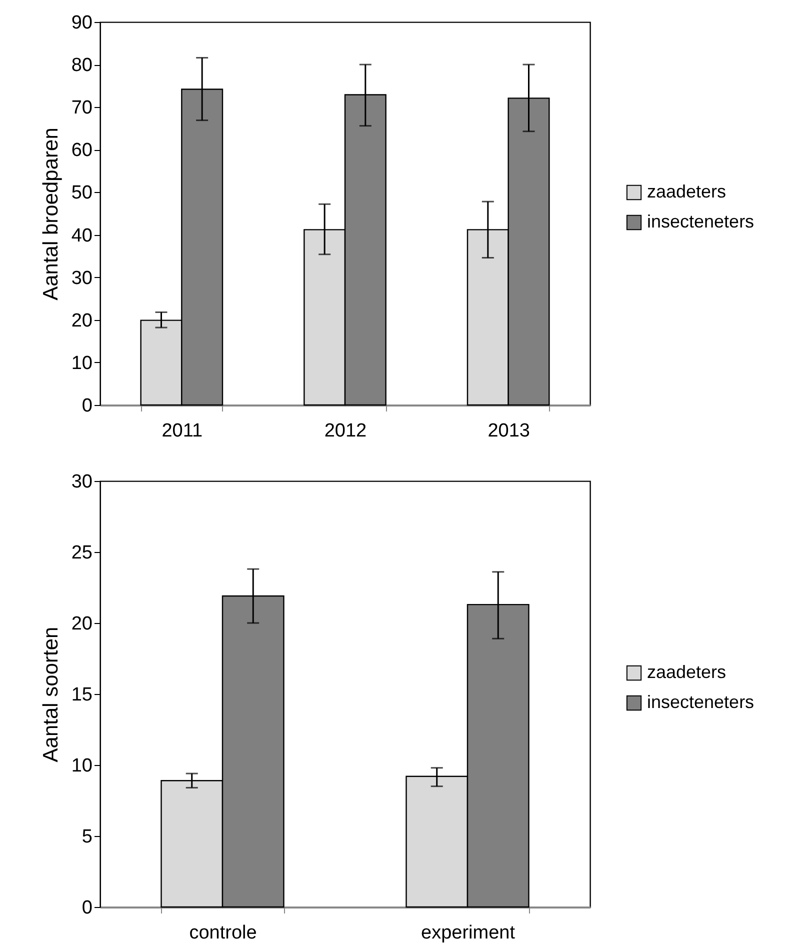 Image resolution: width=809 pixels, height=946 pixels. I want to click on x-tick-label: experiment, so click(468, 933).